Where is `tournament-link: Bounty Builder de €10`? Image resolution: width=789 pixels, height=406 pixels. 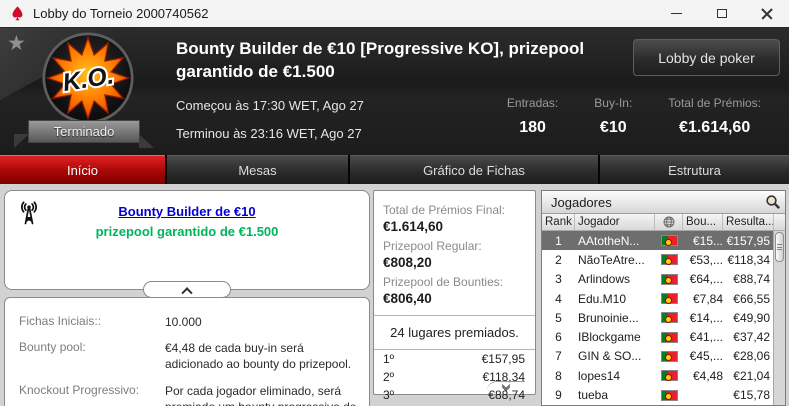 tournament-link: Bounty Builder de €10 is located at coordinates (187, 211).